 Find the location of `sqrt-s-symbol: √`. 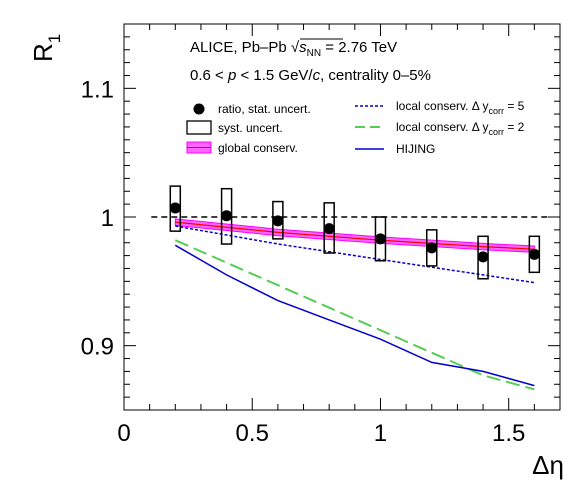

sqrt-s-symbol: √ is located at coordinates (295, 47).